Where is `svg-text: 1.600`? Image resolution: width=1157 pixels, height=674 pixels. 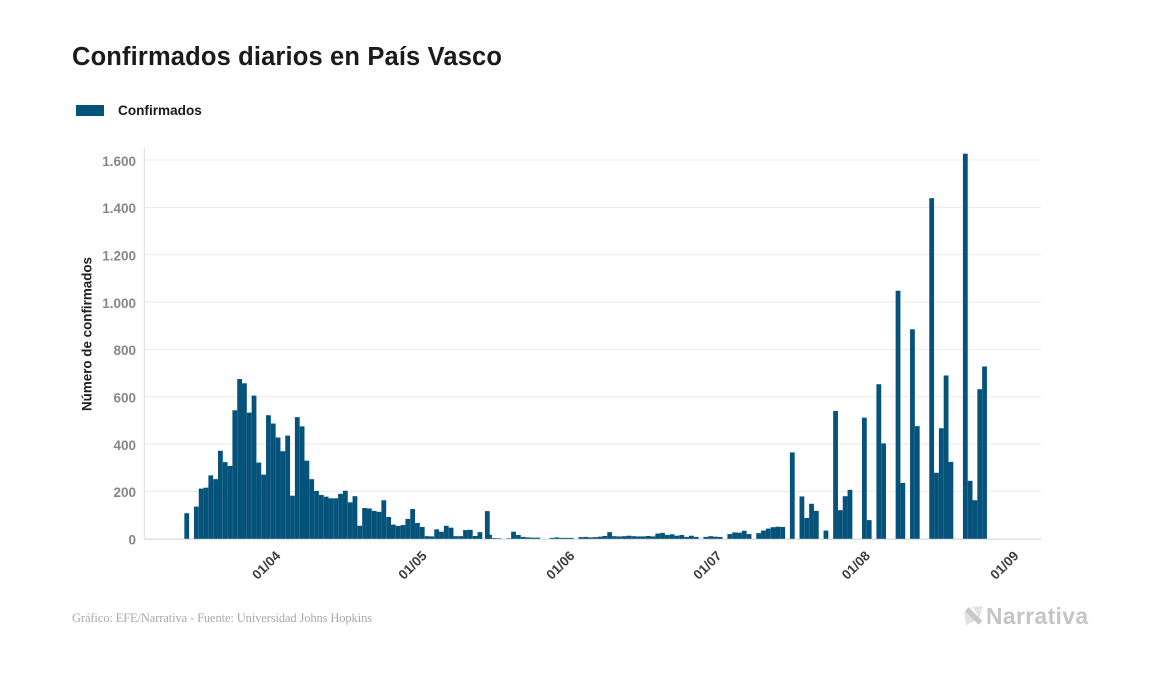 svg-text: 1.600 is located at coordinates (119, 161).